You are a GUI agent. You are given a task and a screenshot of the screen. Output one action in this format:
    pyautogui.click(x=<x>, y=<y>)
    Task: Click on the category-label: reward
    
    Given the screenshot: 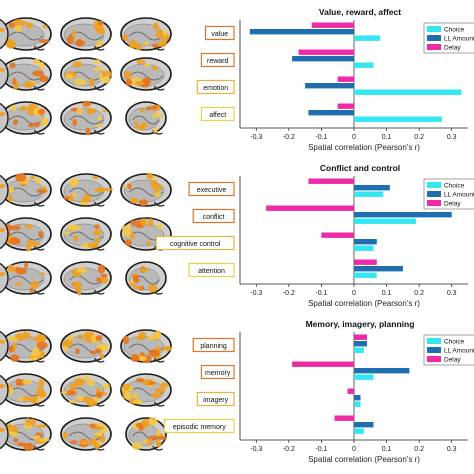 What is the action you would take?
    pyautogui.click(x=218, y=61)
    